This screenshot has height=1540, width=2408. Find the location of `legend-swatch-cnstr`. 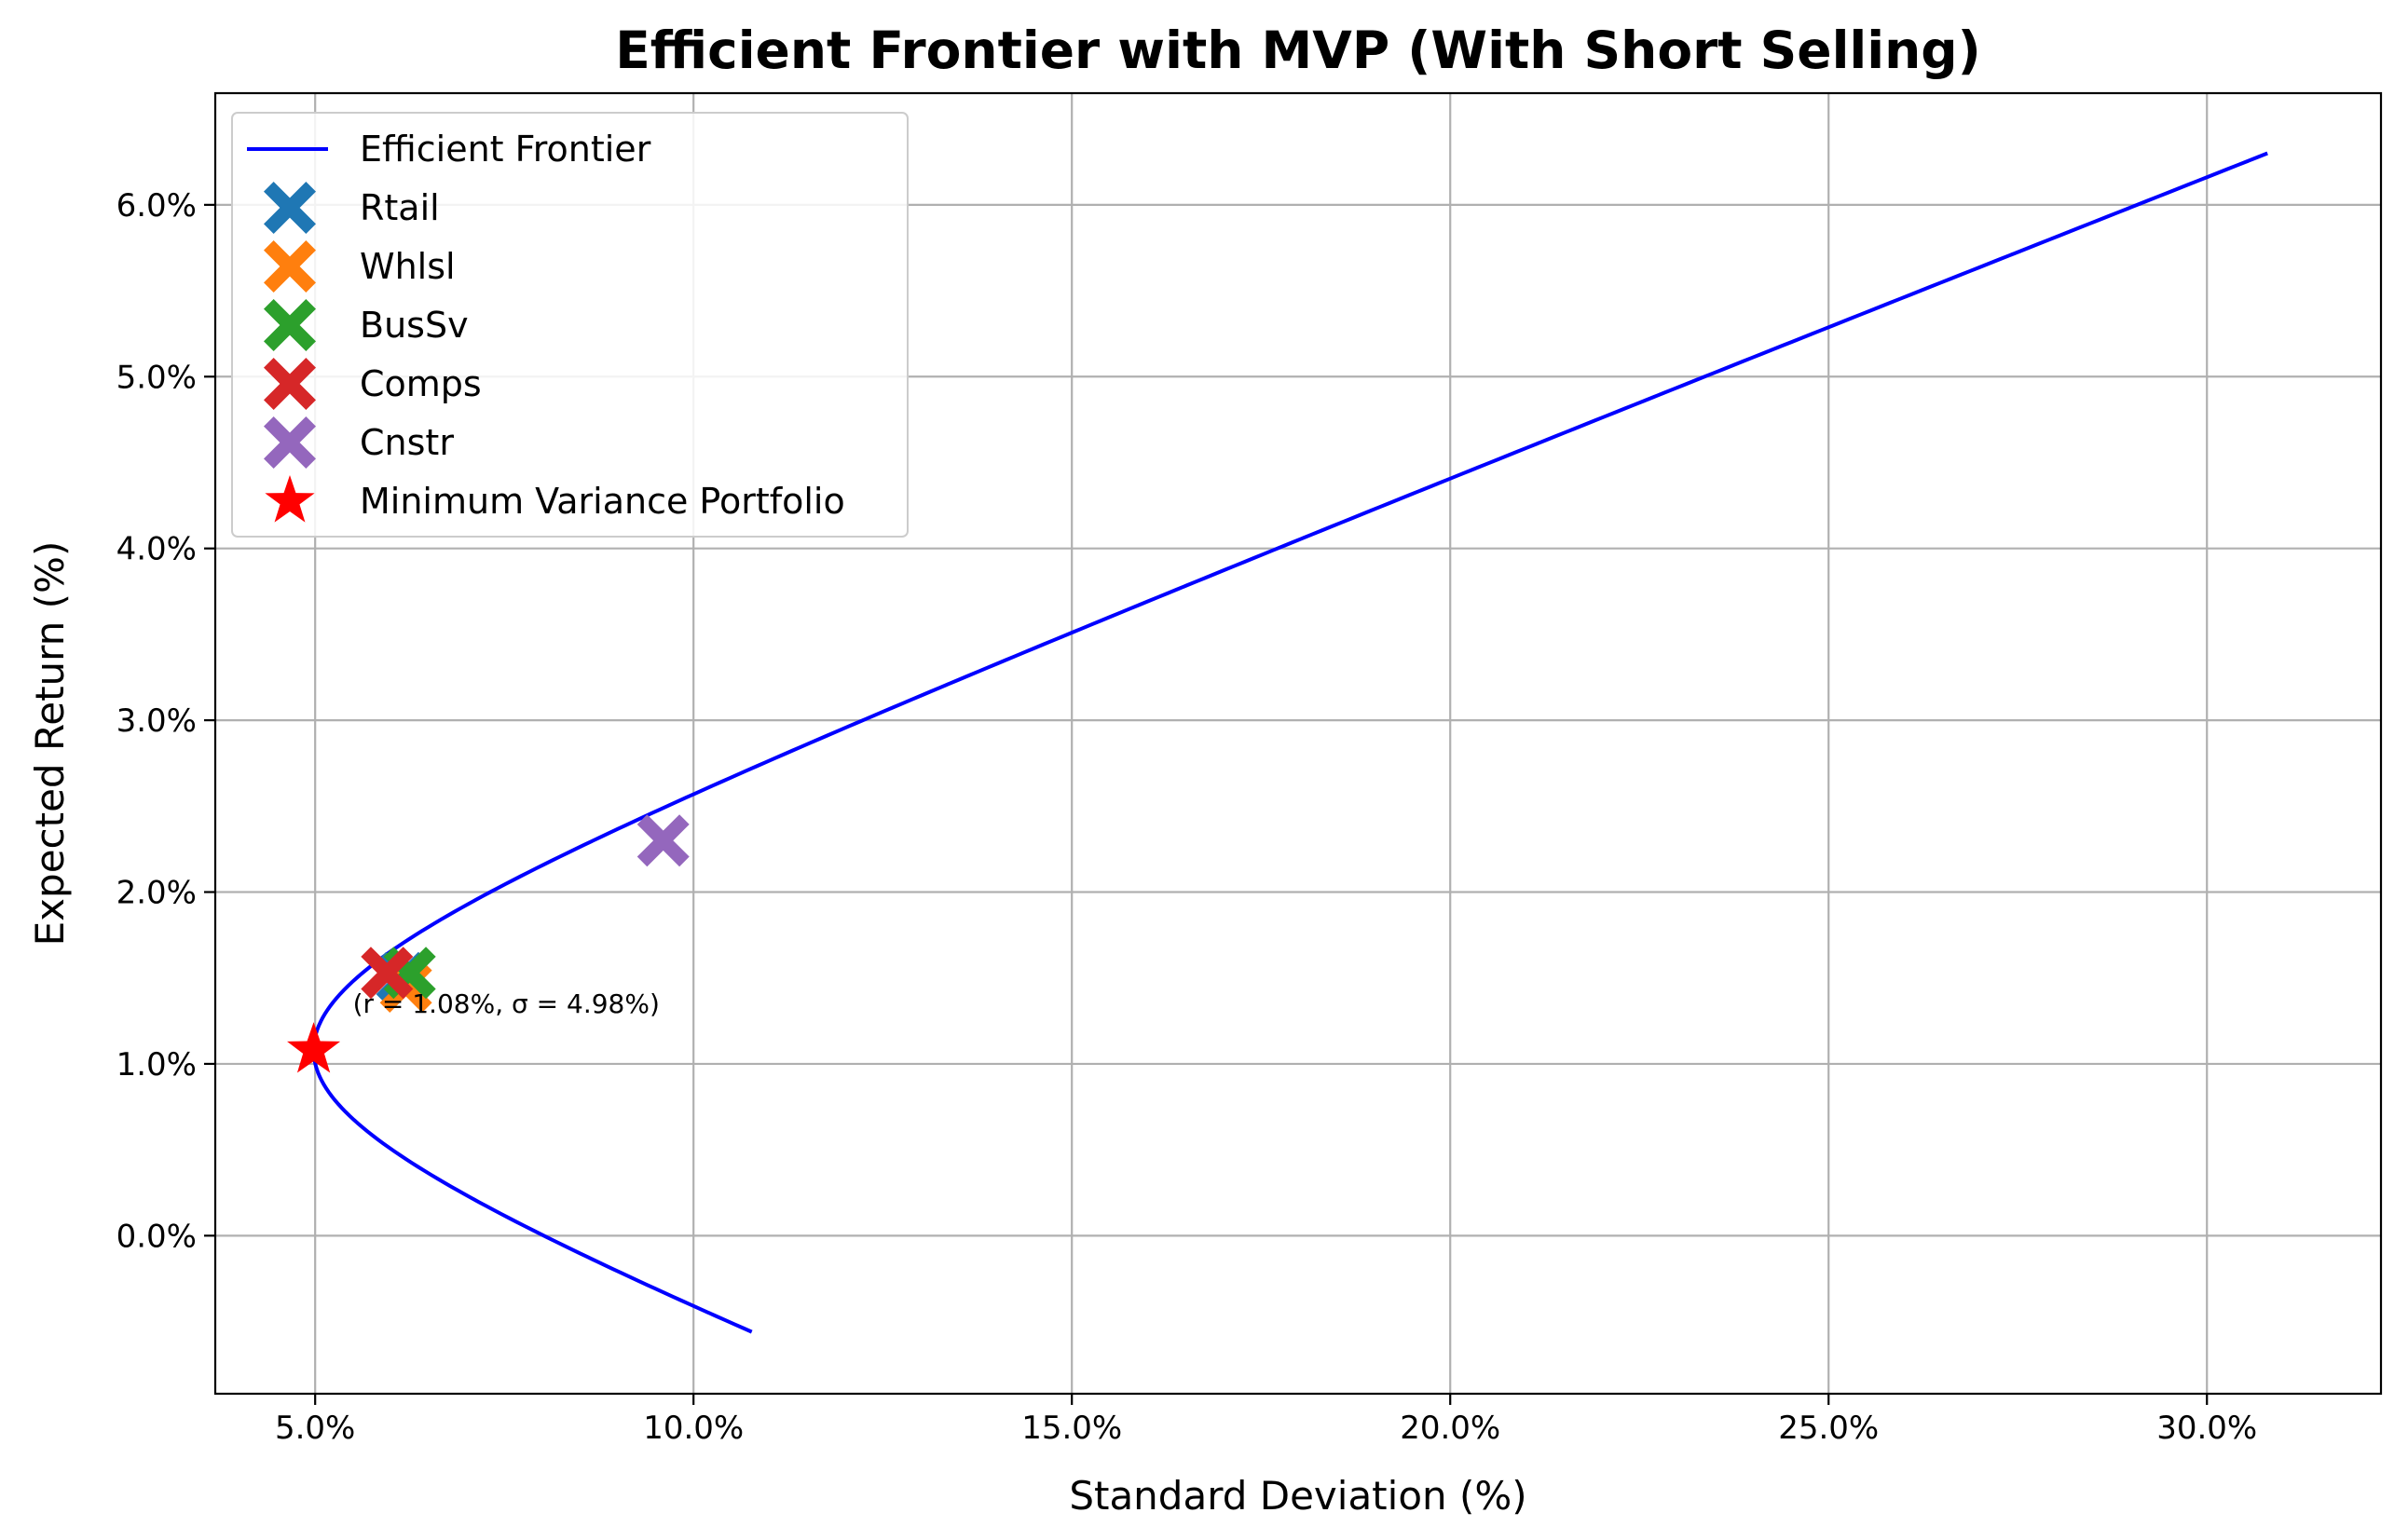

legend-swatch-cnstr is located at coordinates (290, 442).